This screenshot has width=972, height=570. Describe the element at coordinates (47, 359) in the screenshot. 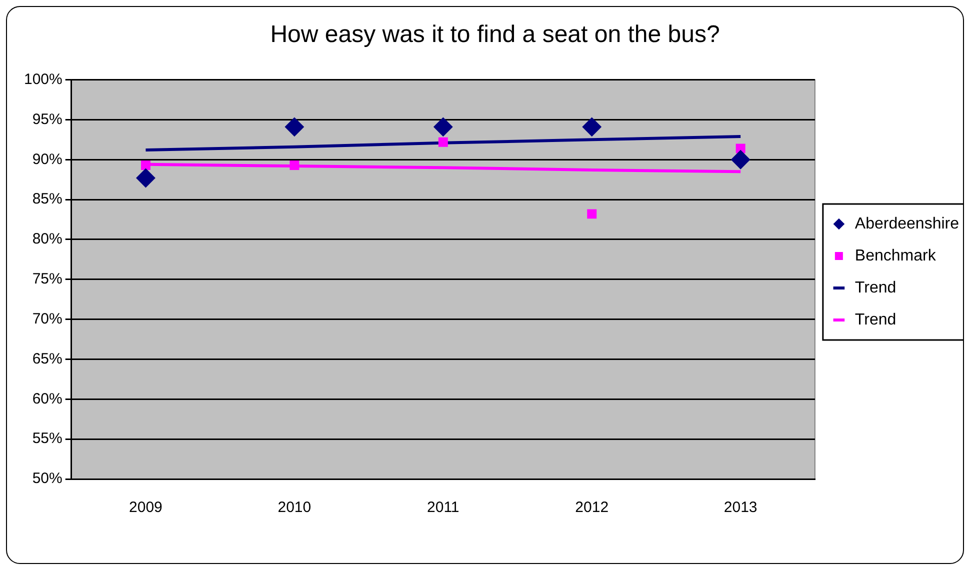

I see `y-tick-label: 65%` at that location.